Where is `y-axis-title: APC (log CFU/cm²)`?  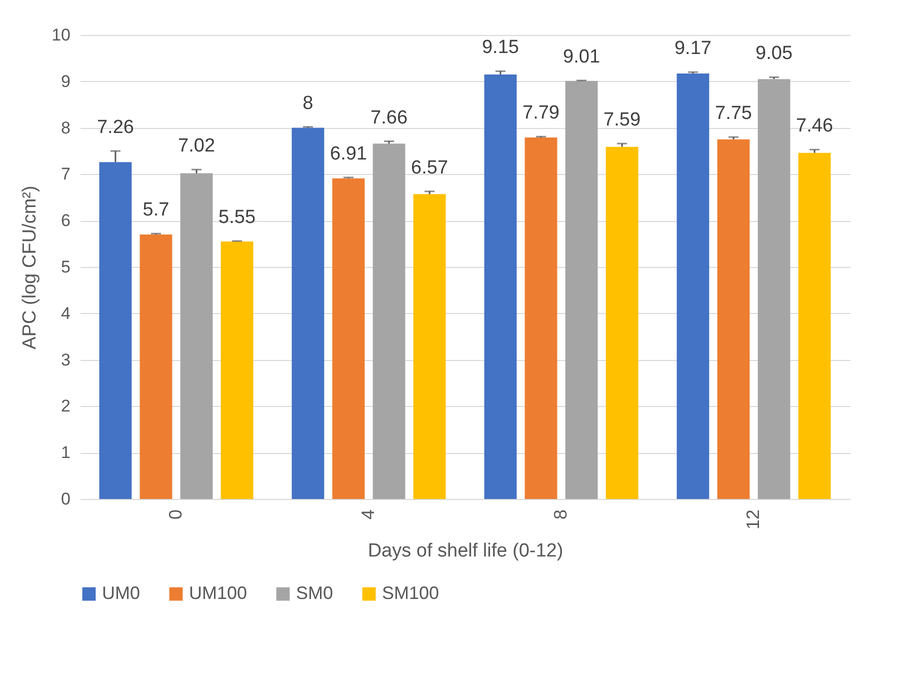
y-axis-title: APC (log CFU/cm²) is located at coordinates (30, 268).